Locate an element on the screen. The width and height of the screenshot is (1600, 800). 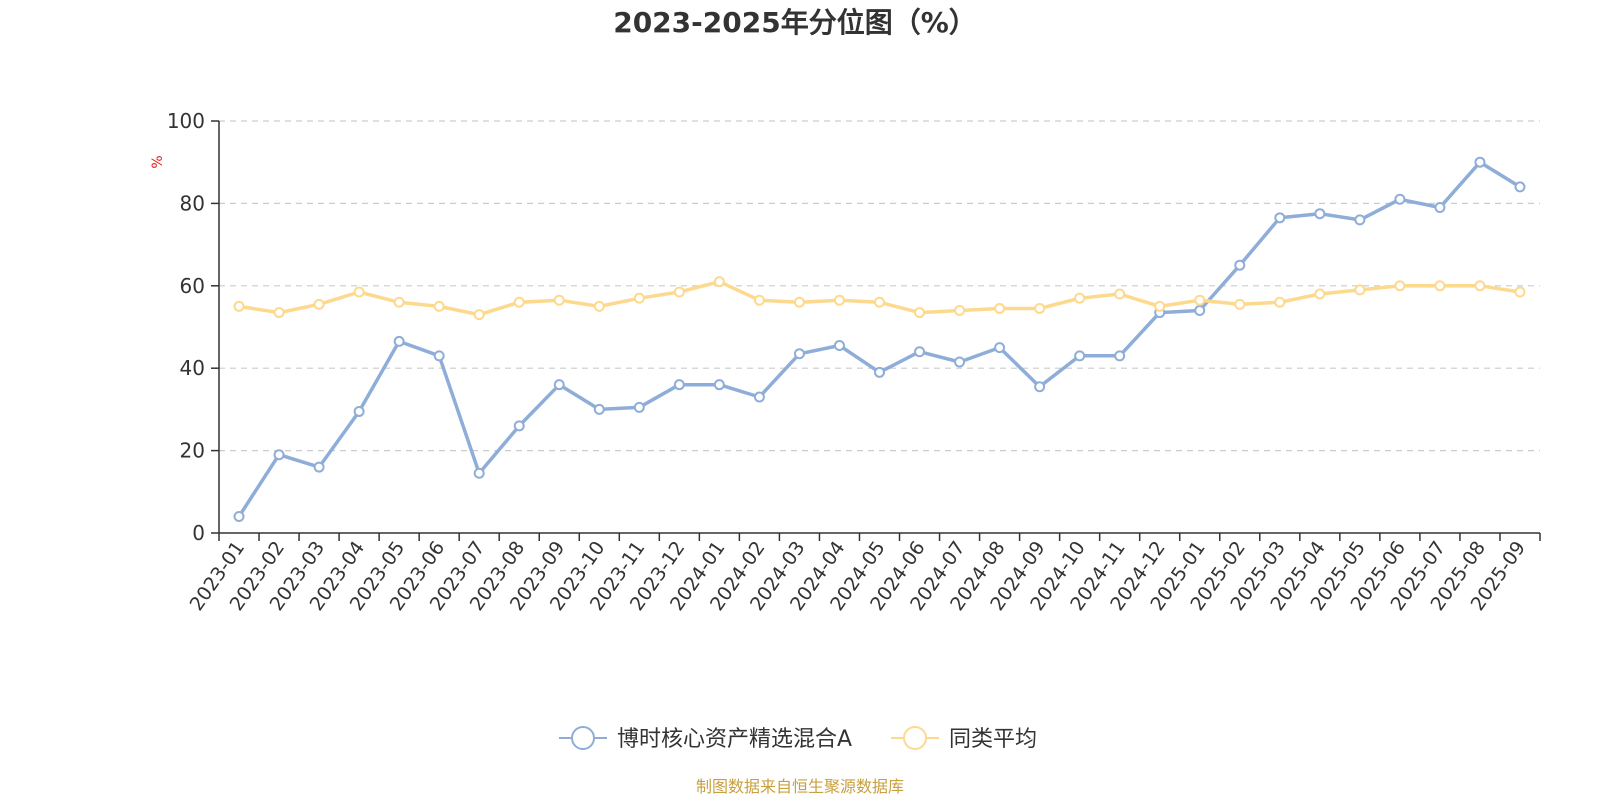
y-tick-label: 60 is located at coordinates (192, 286).